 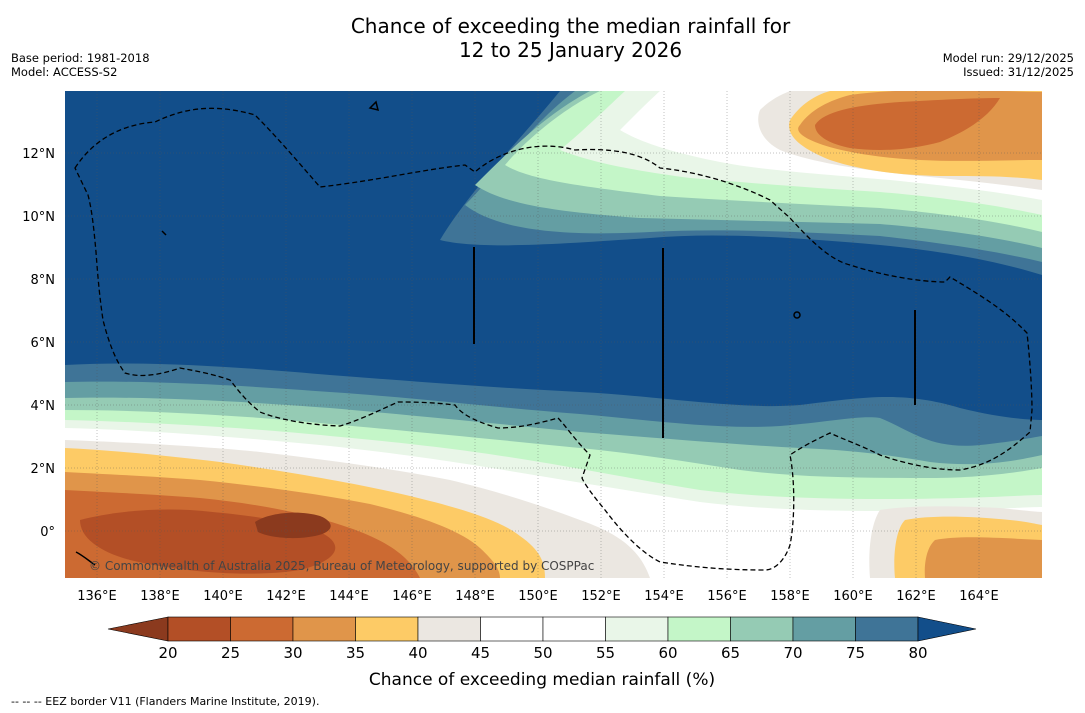 I want to click on title-line-2: 12 to 25 January 2026, so click(x=570, y=50).